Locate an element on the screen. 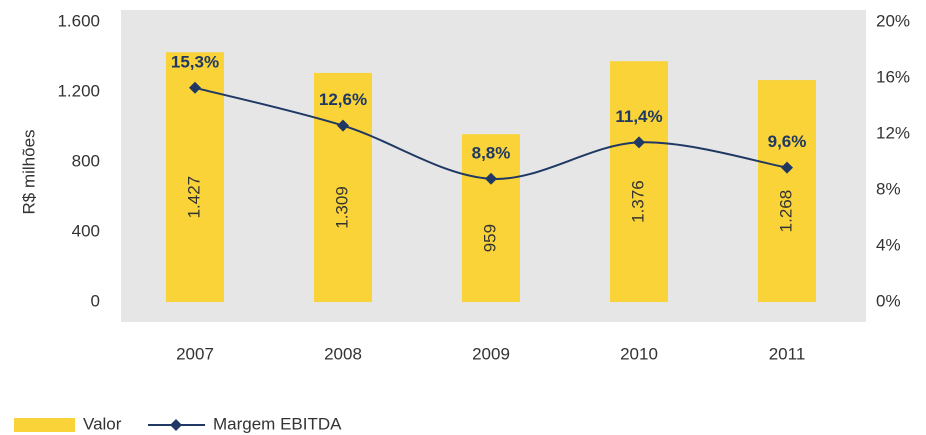  x-tick-label: 2009 is located at coordinates (491, 353).